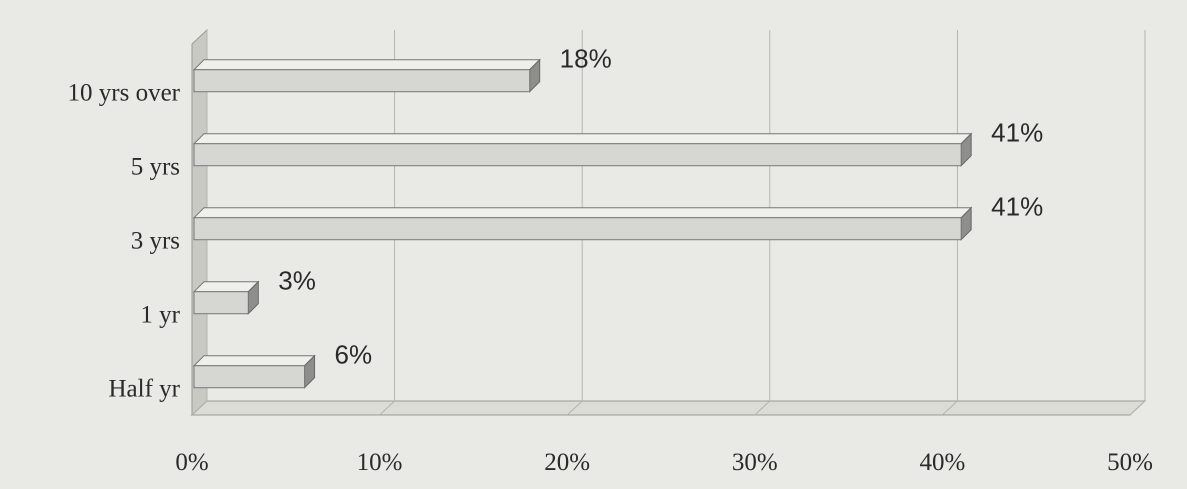 This screenshot has height=489, width=1187. What do you see at coordinates (191, 462) in the screenshot?
I see `x-tick-label: 0%` at bounding box center [191, 462].